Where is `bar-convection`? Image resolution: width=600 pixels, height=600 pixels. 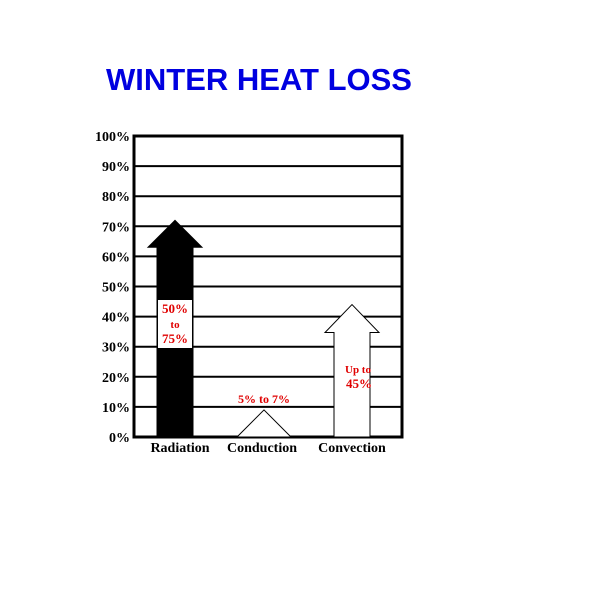 bar-convection is located at coordinates (352, 370).